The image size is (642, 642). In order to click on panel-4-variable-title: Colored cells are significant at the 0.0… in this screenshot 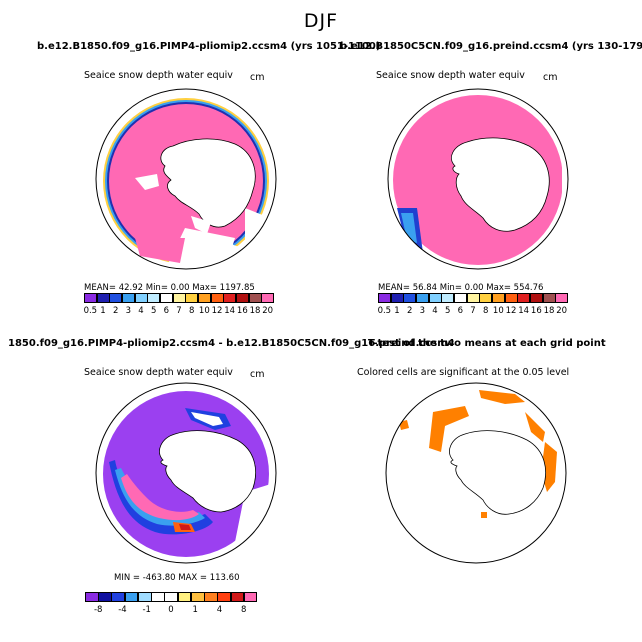, I will do `click(463, 372)`.